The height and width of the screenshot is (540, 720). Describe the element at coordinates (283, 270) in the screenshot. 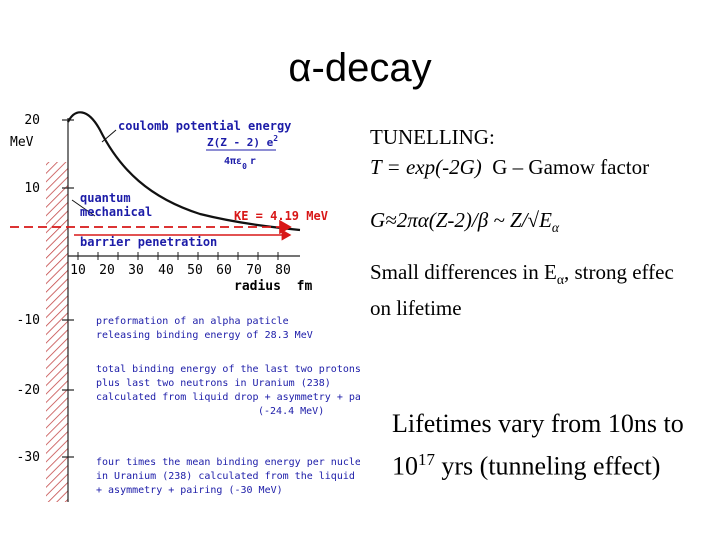

I see `x-tick-label: 80` at that location.